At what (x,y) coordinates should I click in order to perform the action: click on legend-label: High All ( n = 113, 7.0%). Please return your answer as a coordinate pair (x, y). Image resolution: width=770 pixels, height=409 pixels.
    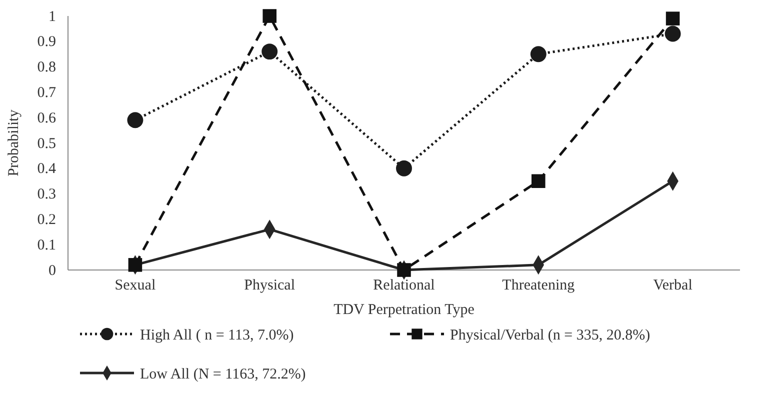
    Looking at the image, I should click on (217, 335).